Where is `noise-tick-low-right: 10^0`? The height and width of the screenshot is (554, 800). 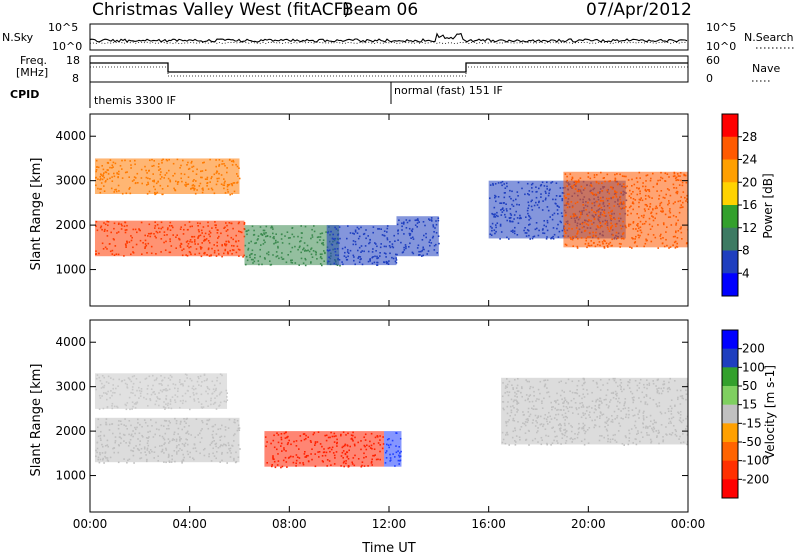 noise-tick-low-right: 10^0 is located at coordinates (721, 46).